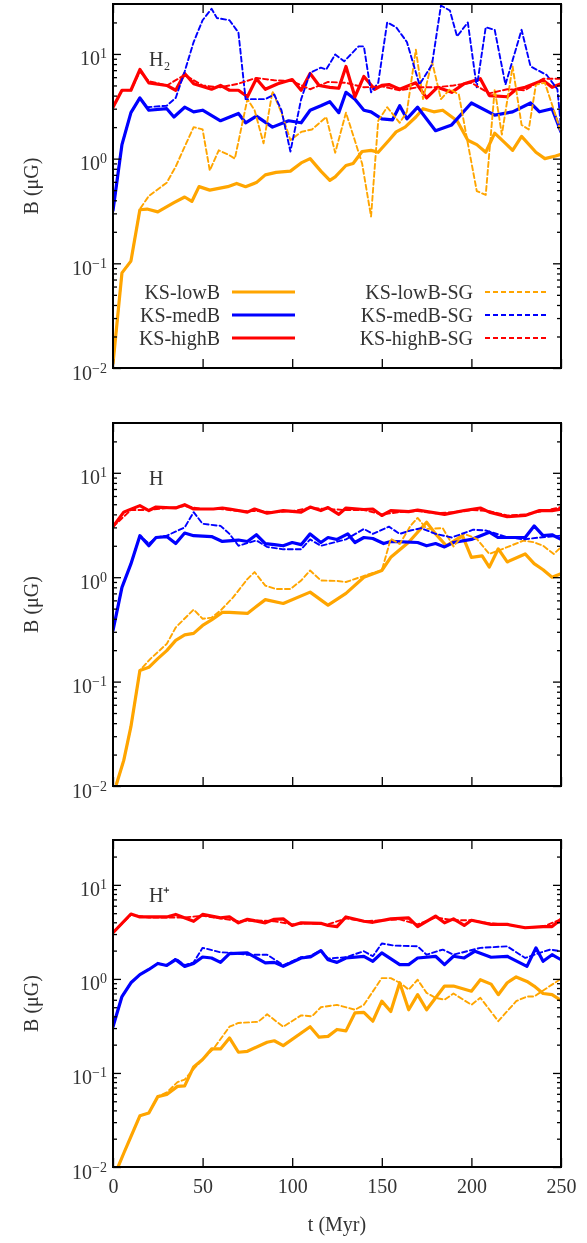  What do you see at coordinates (160, 895) in the screenshot?
I see `annotation: H⁺` at bounding box center [160, 895].